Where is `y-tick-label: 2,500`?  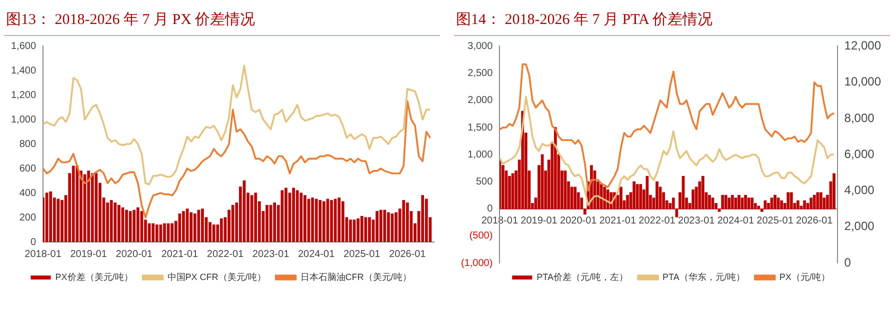 y-tick-label: 2,500 is located at coordinates (481, 74).